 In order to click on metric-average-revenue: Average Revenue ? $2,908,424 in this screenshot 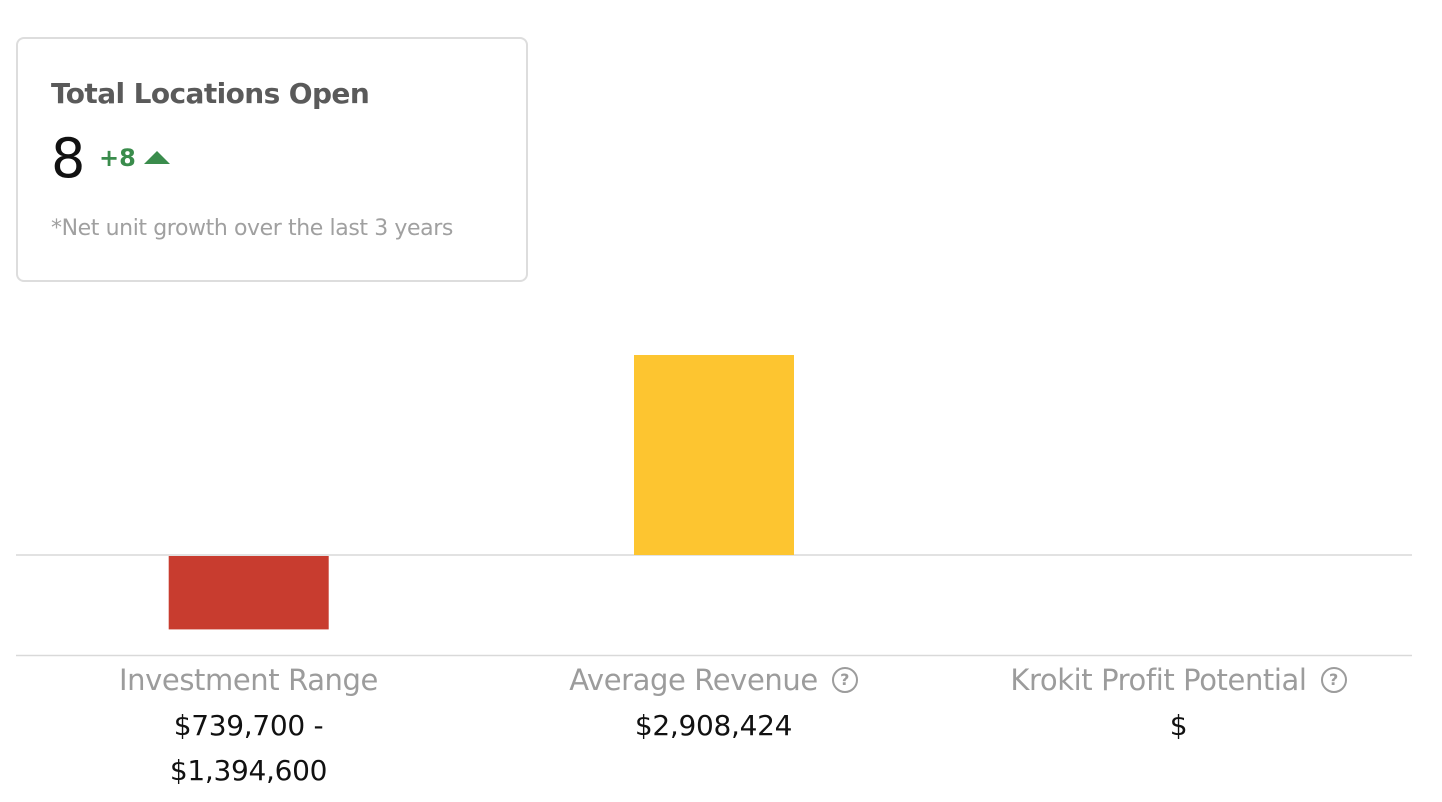, I will do `click(713, 702)`.